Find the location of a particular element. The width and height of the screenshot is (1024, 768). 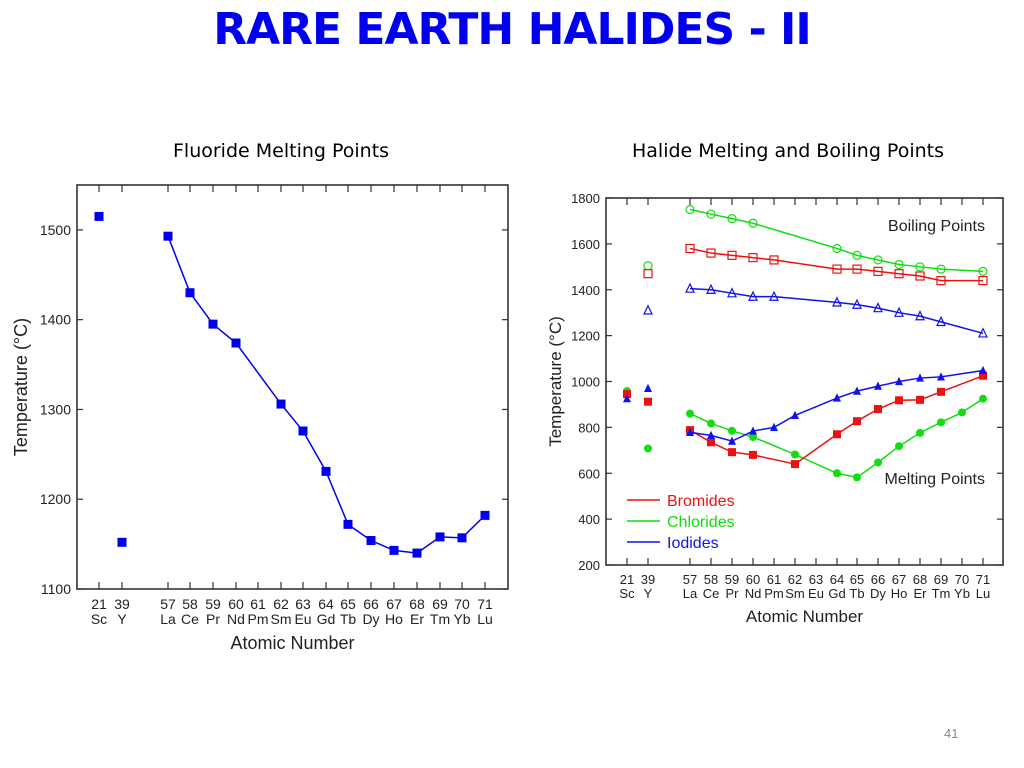

x-tick-number: 59 is located at coordinates (213, 604).